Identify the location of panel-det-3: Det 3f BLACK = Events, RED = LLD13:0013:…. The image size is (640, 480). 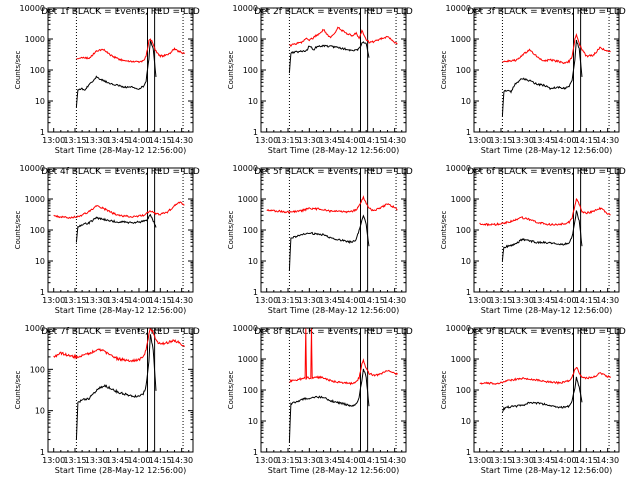
(533, 79).